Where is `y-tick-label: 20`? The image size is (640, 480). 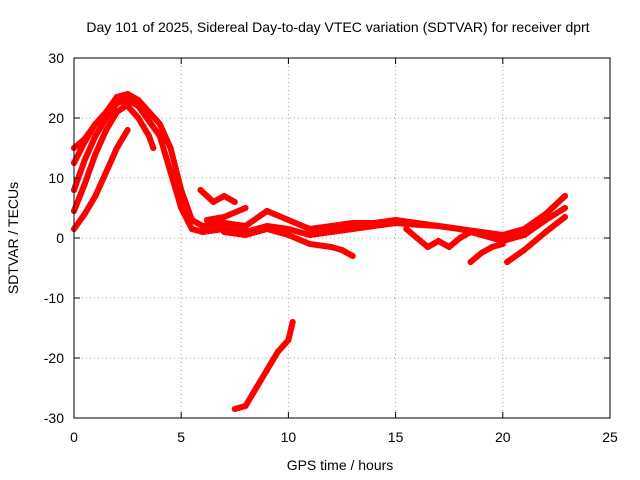
y-tick-label: 20 is located at coordinates (56, 118).